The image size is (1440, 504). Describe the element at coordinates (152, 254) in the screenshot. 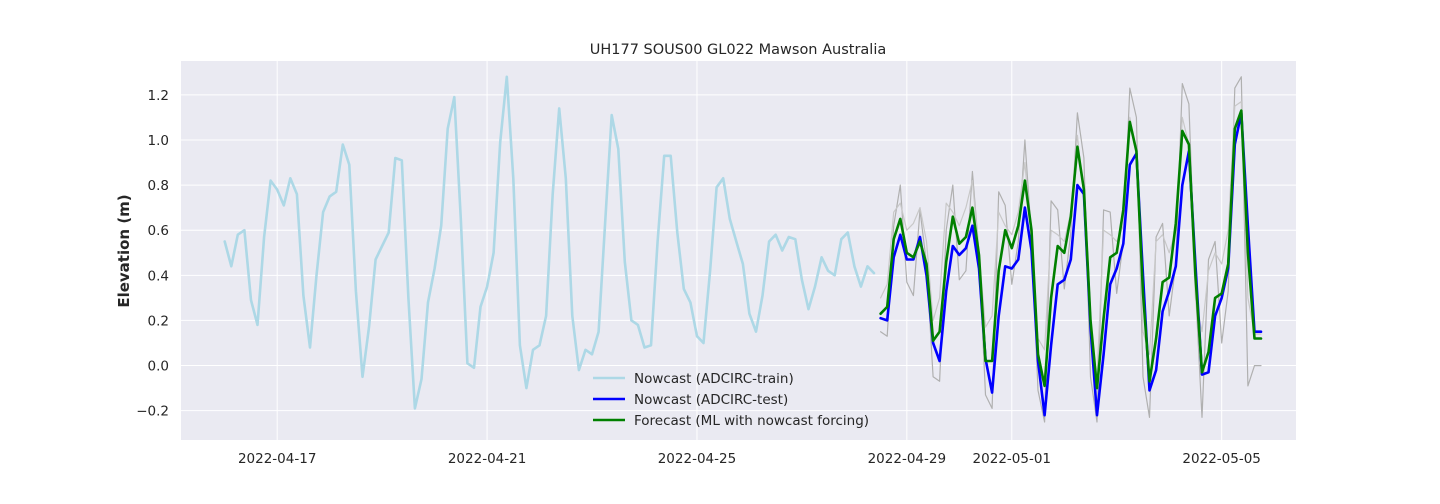

I see `y-tick-labels: −0.2 0.0 0.2 0.4 0.6 0.8 1.0 1.2` at that location.